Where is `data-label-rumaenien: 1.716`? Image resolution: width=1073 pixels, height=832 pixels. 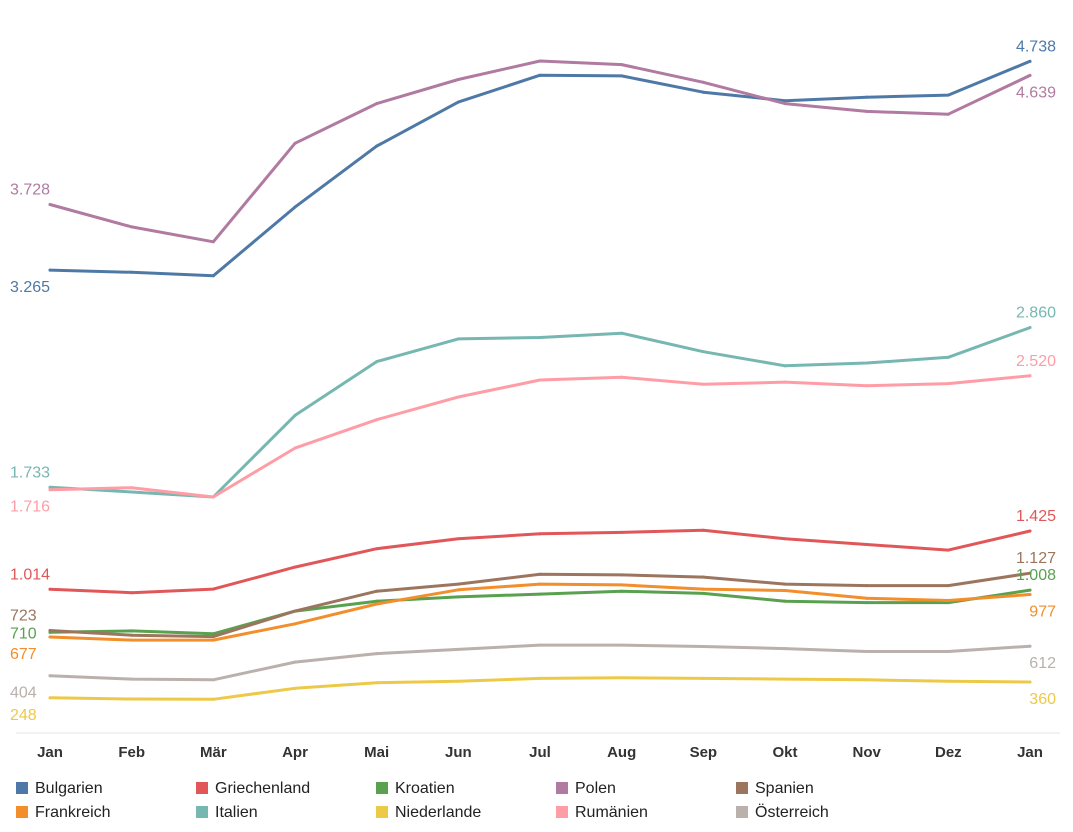 data-label-rumaenien: 1.716 is located at coordinates (30, 507).